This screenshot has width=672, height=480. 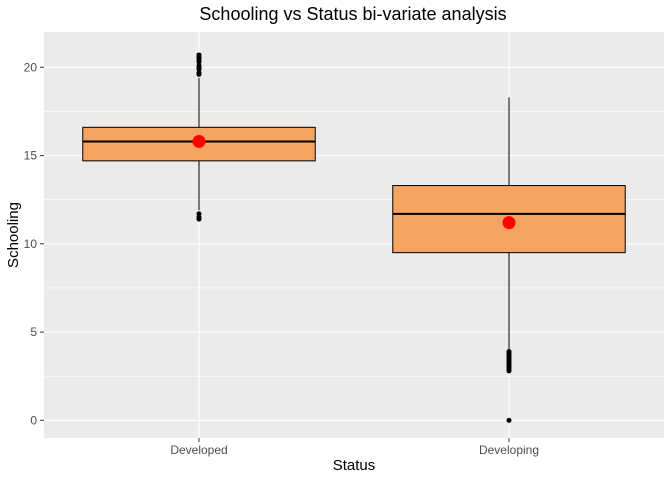 I want to click on y-axis-title: Schooling, so click(x=13, y=235).